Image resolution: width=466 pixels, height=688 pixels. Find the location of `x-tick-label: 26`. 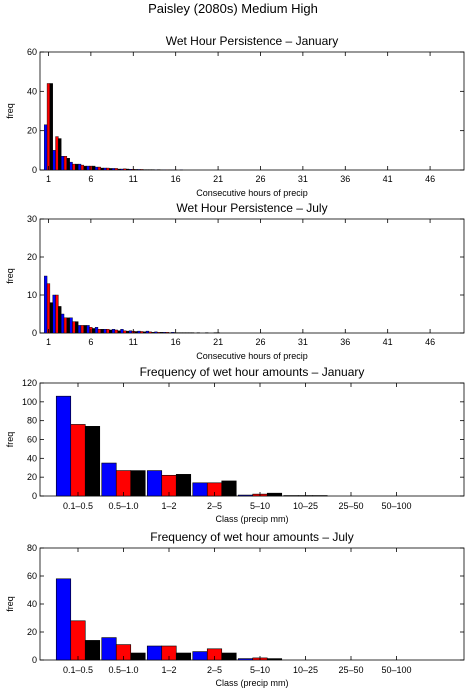

x-tick-label: 26 is located at coordinates (260, 342).